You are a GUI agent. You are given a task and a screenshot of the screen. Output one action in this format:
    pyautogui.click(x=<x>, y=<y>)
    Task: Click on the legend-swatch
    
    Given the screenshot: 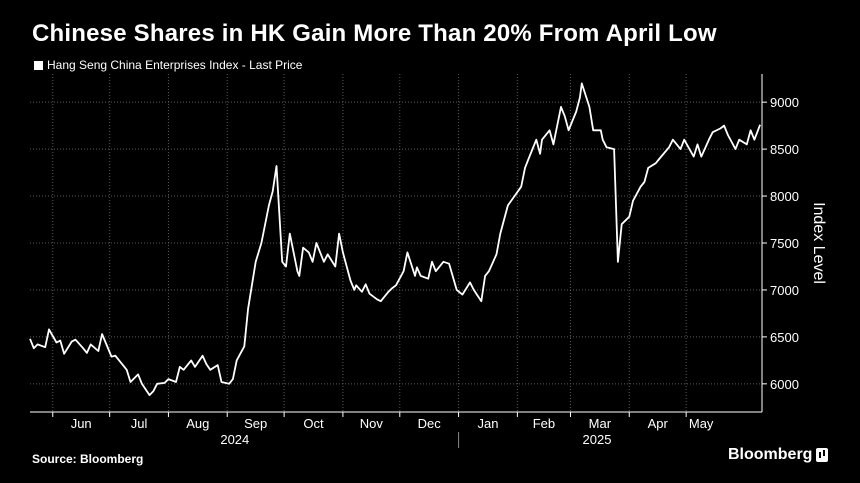 What is the action you would take?
    pyautogui.click(x=38, y=65)
    